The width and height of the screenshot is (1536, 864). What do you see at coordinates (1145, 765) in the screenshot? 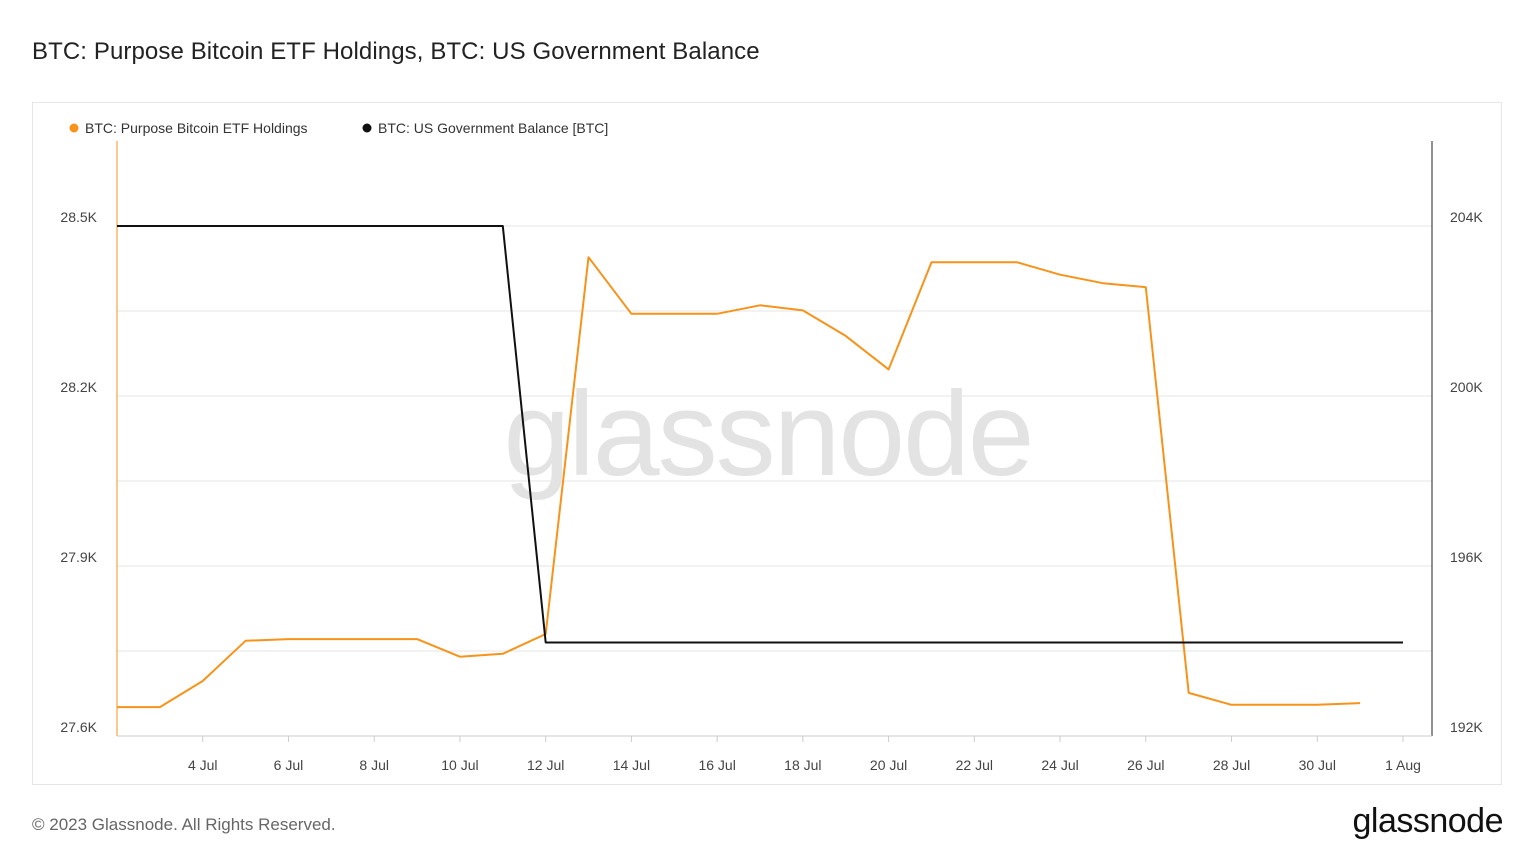
I see `x-tick-label-11: 26 Jul` at bounding box center [1145, 765].